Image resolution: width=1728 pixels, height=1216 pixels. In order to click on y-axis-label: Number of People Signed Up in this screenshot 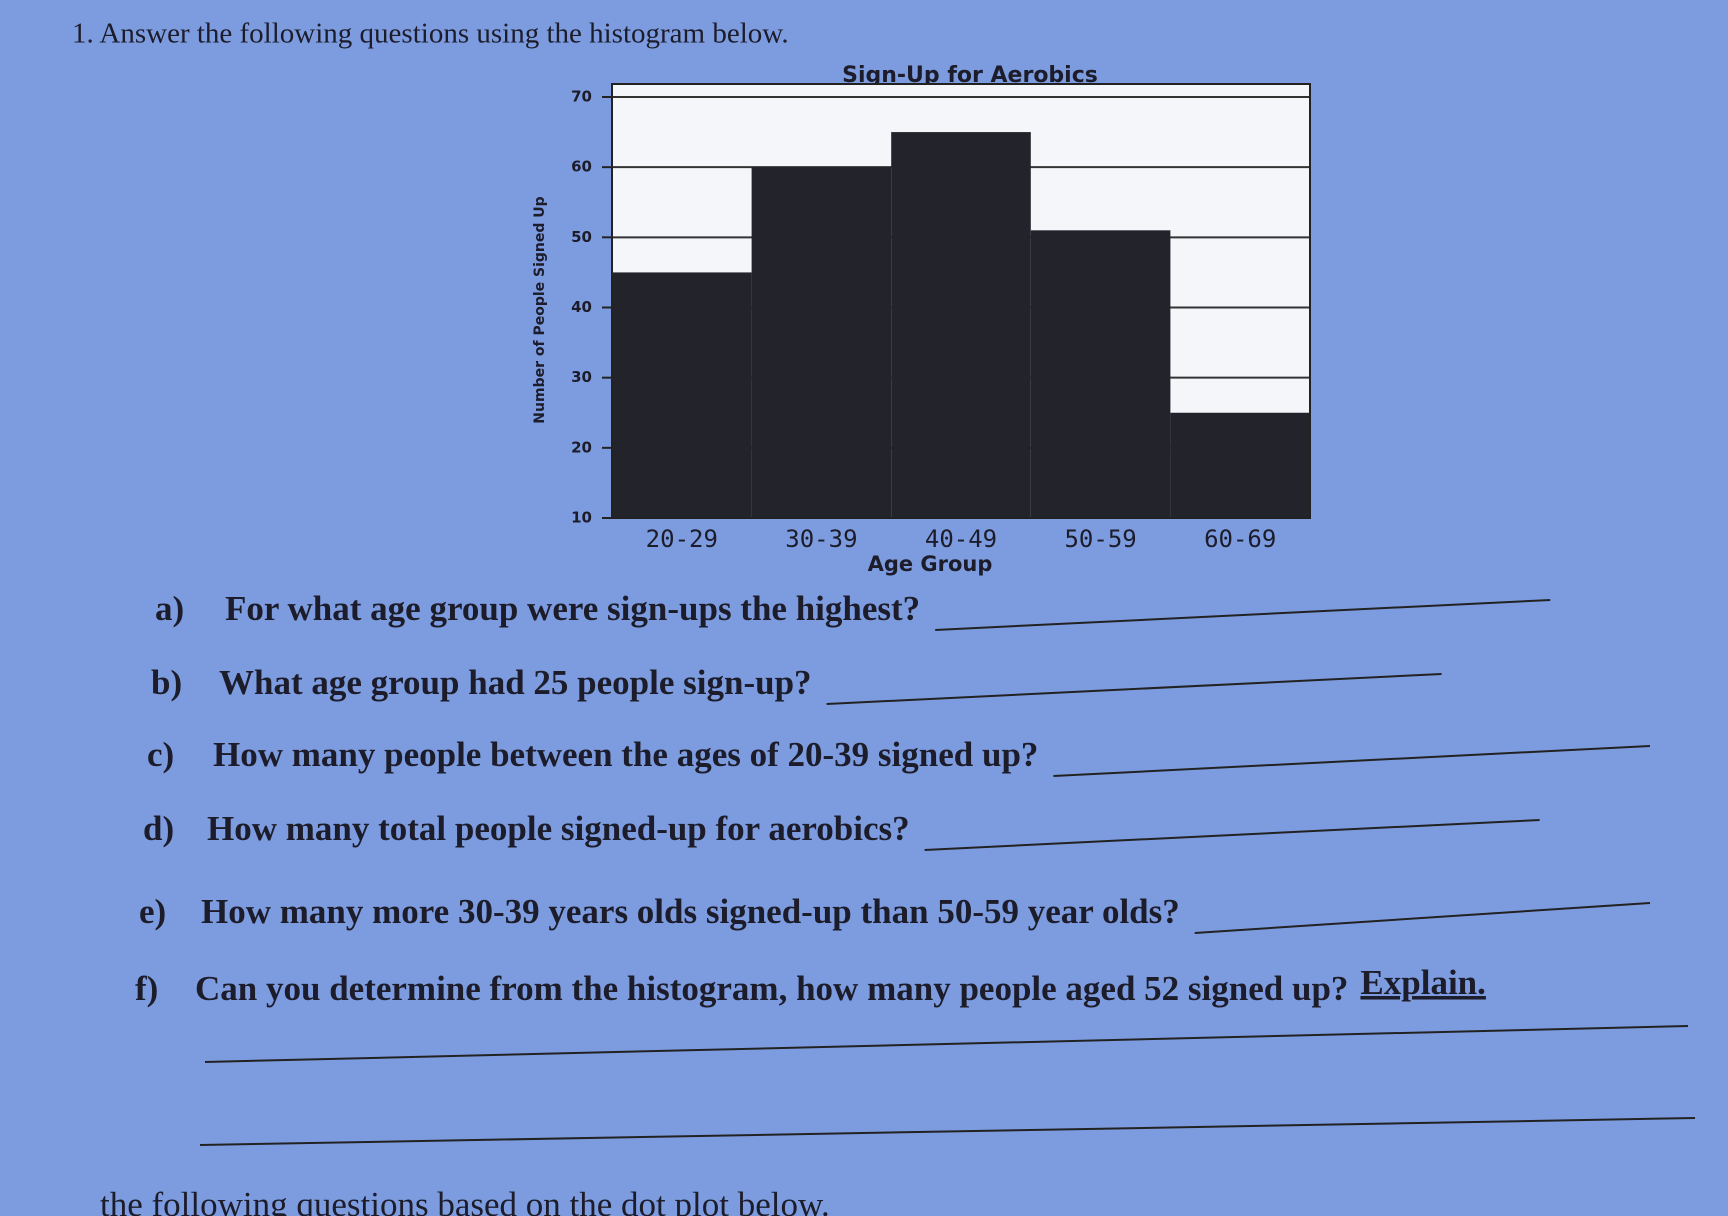, I will do `click(540, 309)`.